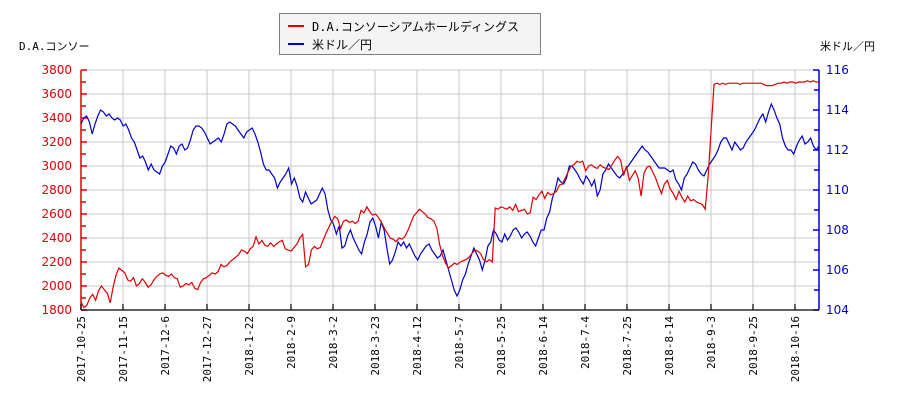 This screenshot has width=900, height=400. What do you see at coordinates (56, 214) in the screenshot?
I see `svg-text: 2600` at bounding box center [56, 214].